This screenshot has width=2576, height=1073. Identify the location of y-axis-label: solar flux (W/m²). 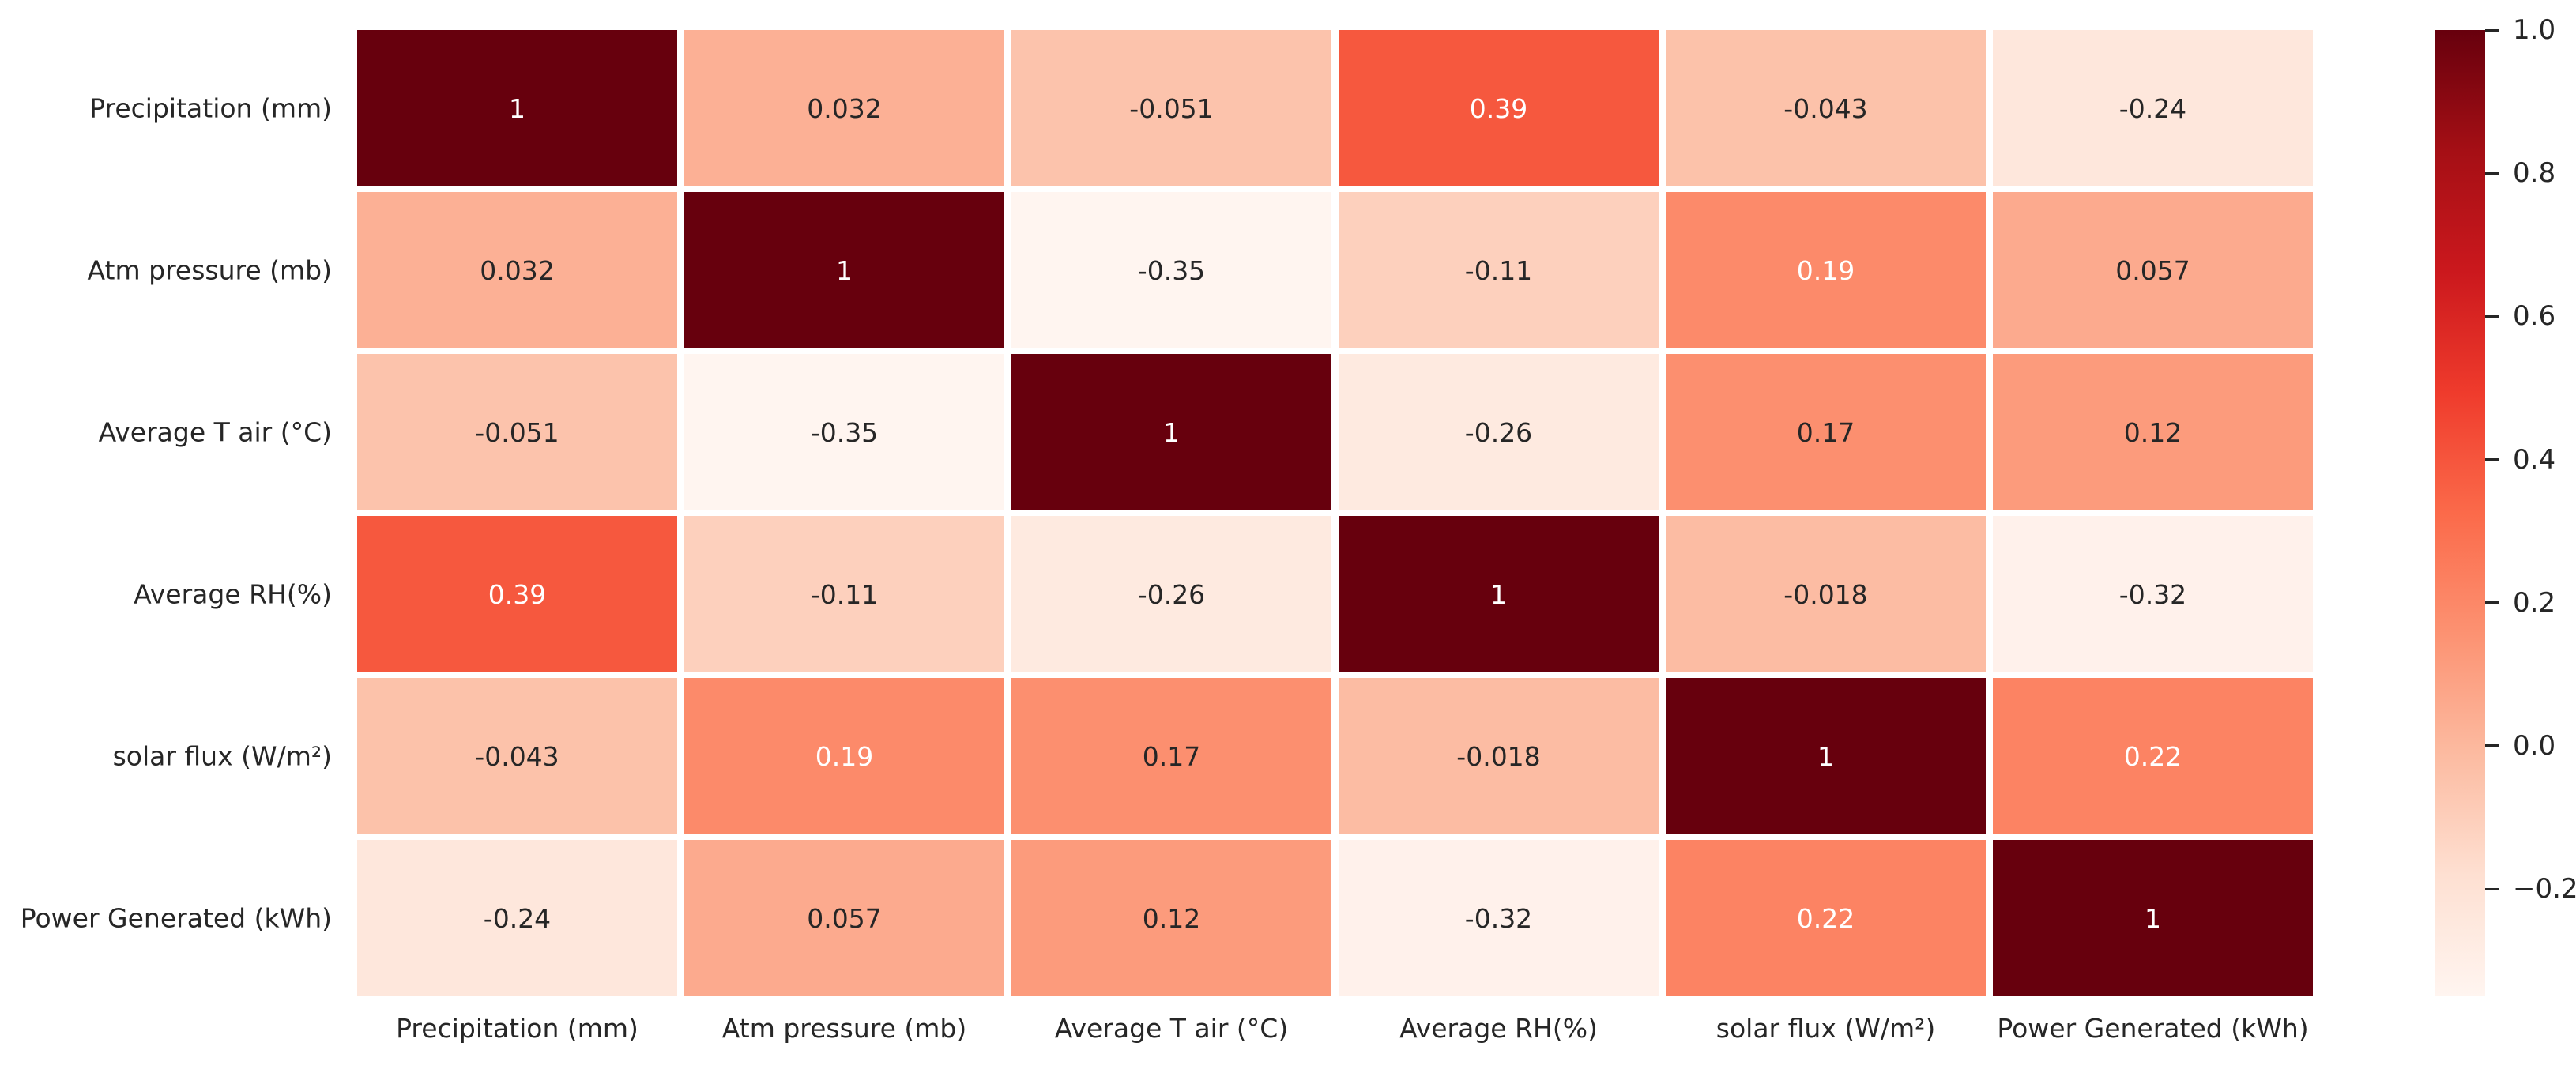
(222, 756).